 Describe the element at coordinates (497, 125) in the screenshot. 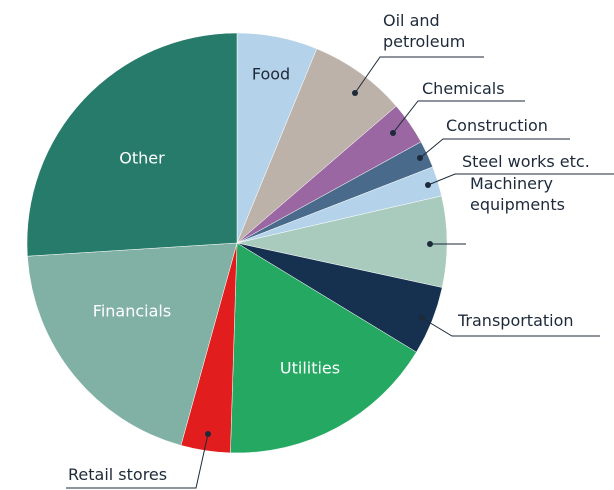

I see `slice-label: Construction` at that location.